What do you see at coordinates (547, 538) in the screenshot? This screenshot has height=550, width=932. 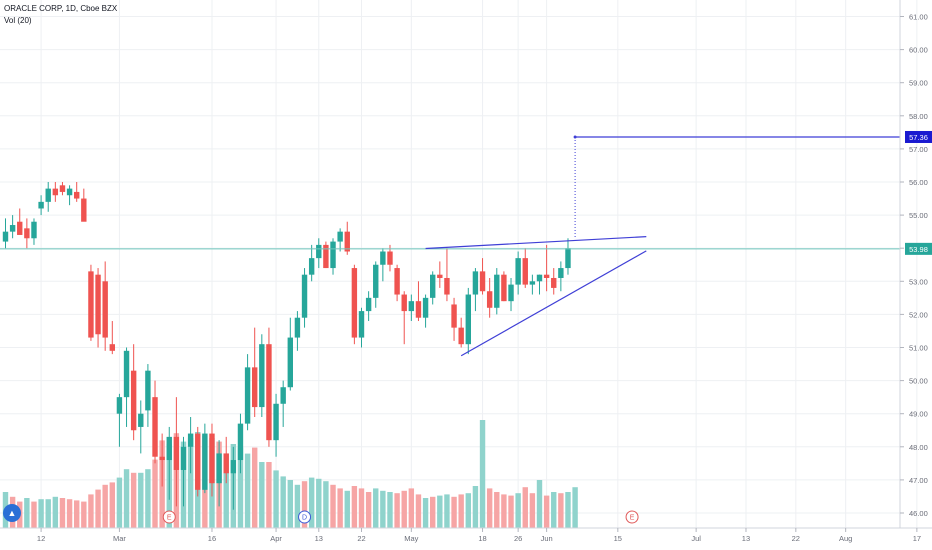 I see `time-tick-label: Jun` at bounding box center [547, 538].